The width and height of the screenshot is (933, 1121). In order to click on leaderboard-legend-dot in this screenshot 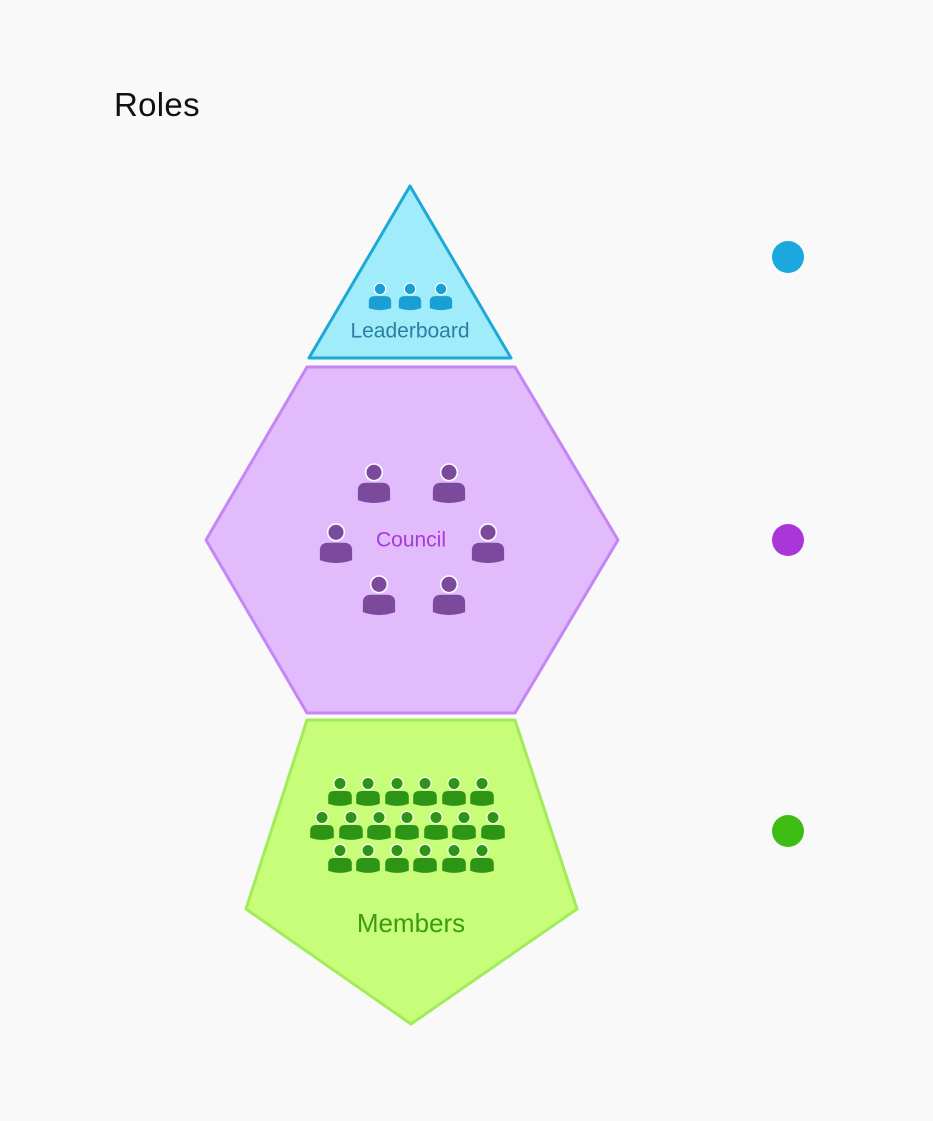, I will do `click(788, 257)`.